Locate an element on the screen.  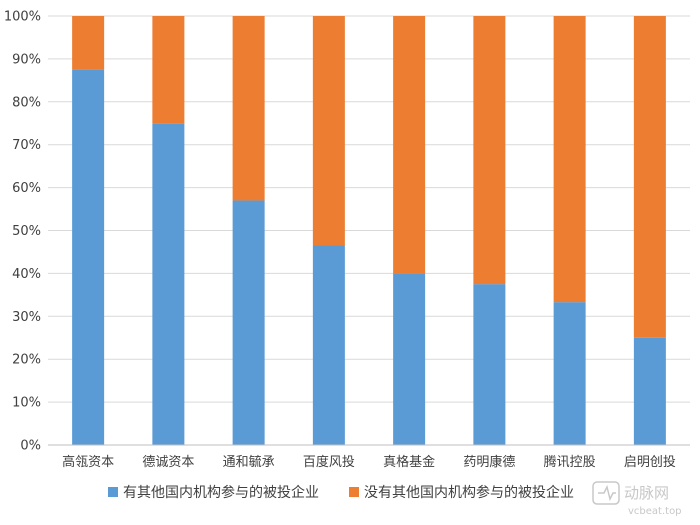
x-axis-ticks: 高瓴资本 德诚资本 通和毓承 百度风投 真格基金 药明康德 腾讯控股 启明创投 is located at coordinates (369, 462).